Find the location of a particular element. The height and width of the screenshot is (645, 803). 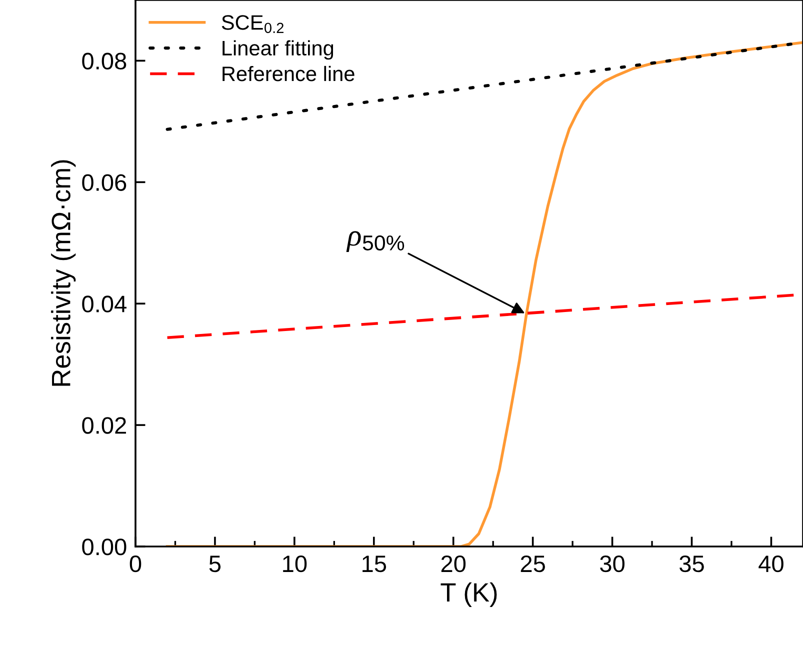

y-axis-title: Resistivity (mΩ·cm) is located at coordinates (63, 273).